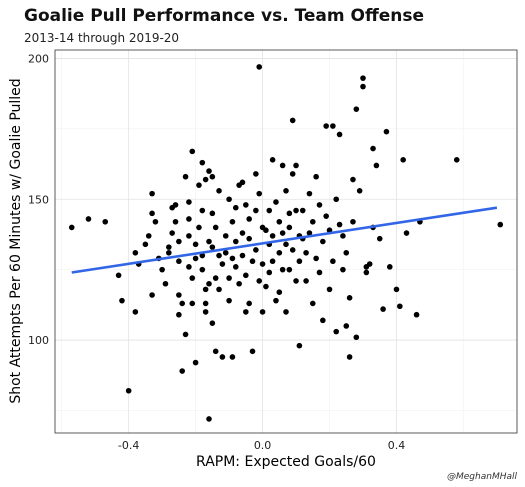  I want to click on y-tick-label: 100, so click(38, 340).